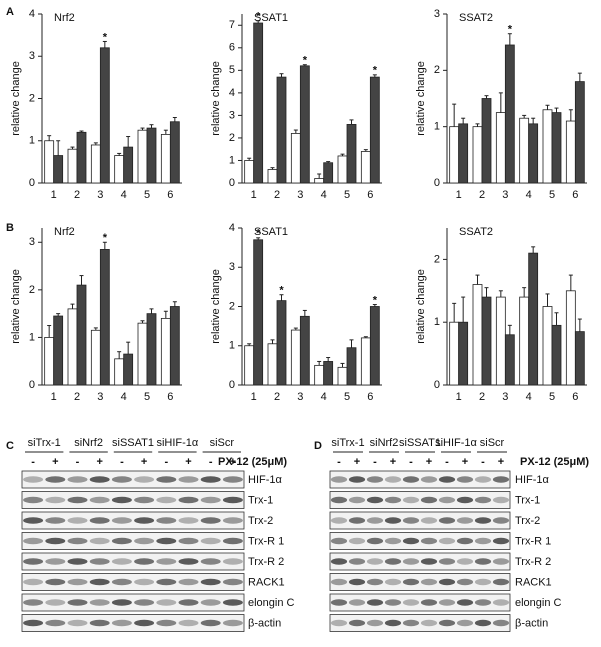  Describe the element at coordinates (266, 562) in the screenshot. I see `row-label: Trx-R 2` at that location.